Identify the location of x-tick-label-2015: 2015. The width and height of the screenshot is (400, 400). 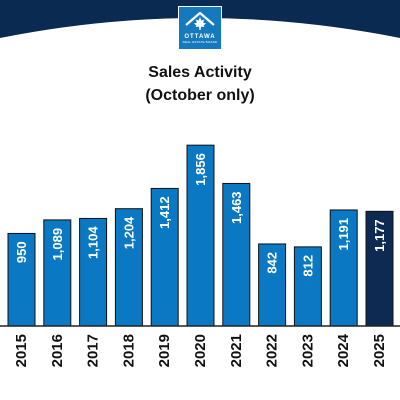
(21, 350).